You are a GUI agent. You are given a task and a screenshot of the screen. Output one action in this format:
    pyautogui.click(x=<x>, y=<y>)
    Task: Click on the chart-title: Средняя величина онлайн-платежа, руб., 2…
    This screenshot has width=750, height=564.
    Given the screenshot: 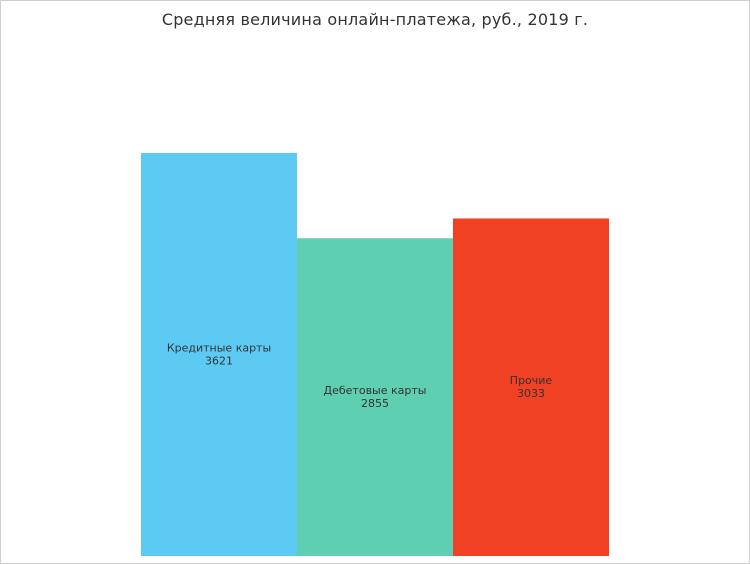 What is the action you would take?
    pyautogui.click(x=375, y=19)
    